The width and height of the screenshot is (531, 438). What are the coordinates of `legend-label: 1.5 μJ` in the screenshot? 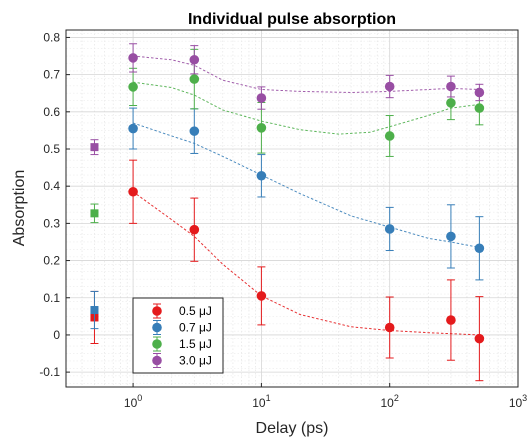 It's located at (195, 344).